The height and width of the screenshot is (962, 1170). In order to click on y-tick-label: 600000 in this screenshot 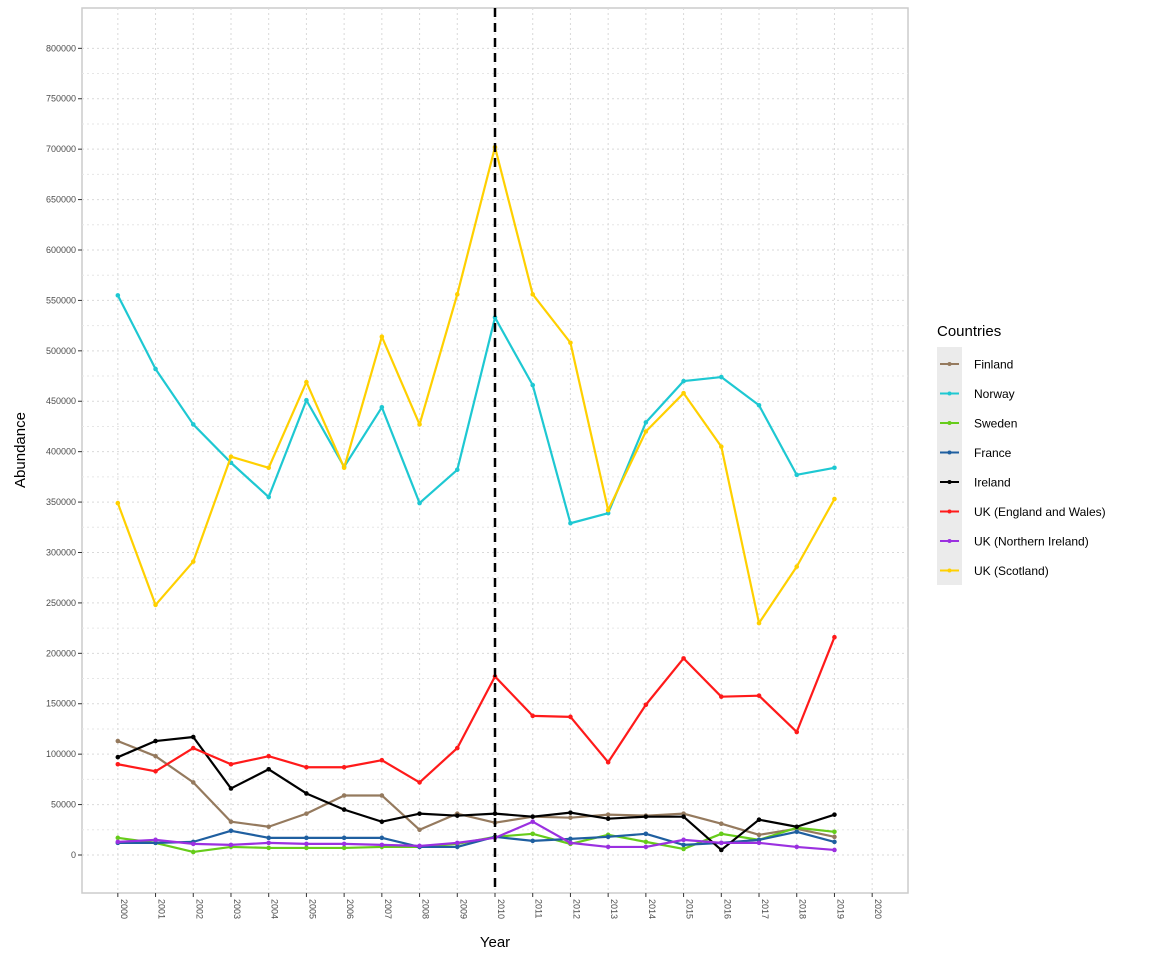, I will do `click(61, 250)`.